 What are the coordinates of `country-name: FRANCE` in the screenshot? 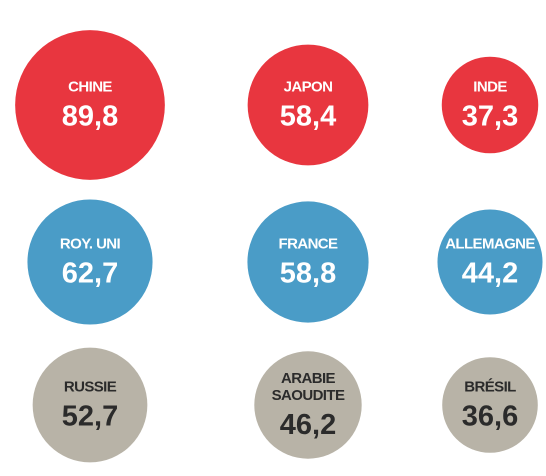 It's located at (308, 244).